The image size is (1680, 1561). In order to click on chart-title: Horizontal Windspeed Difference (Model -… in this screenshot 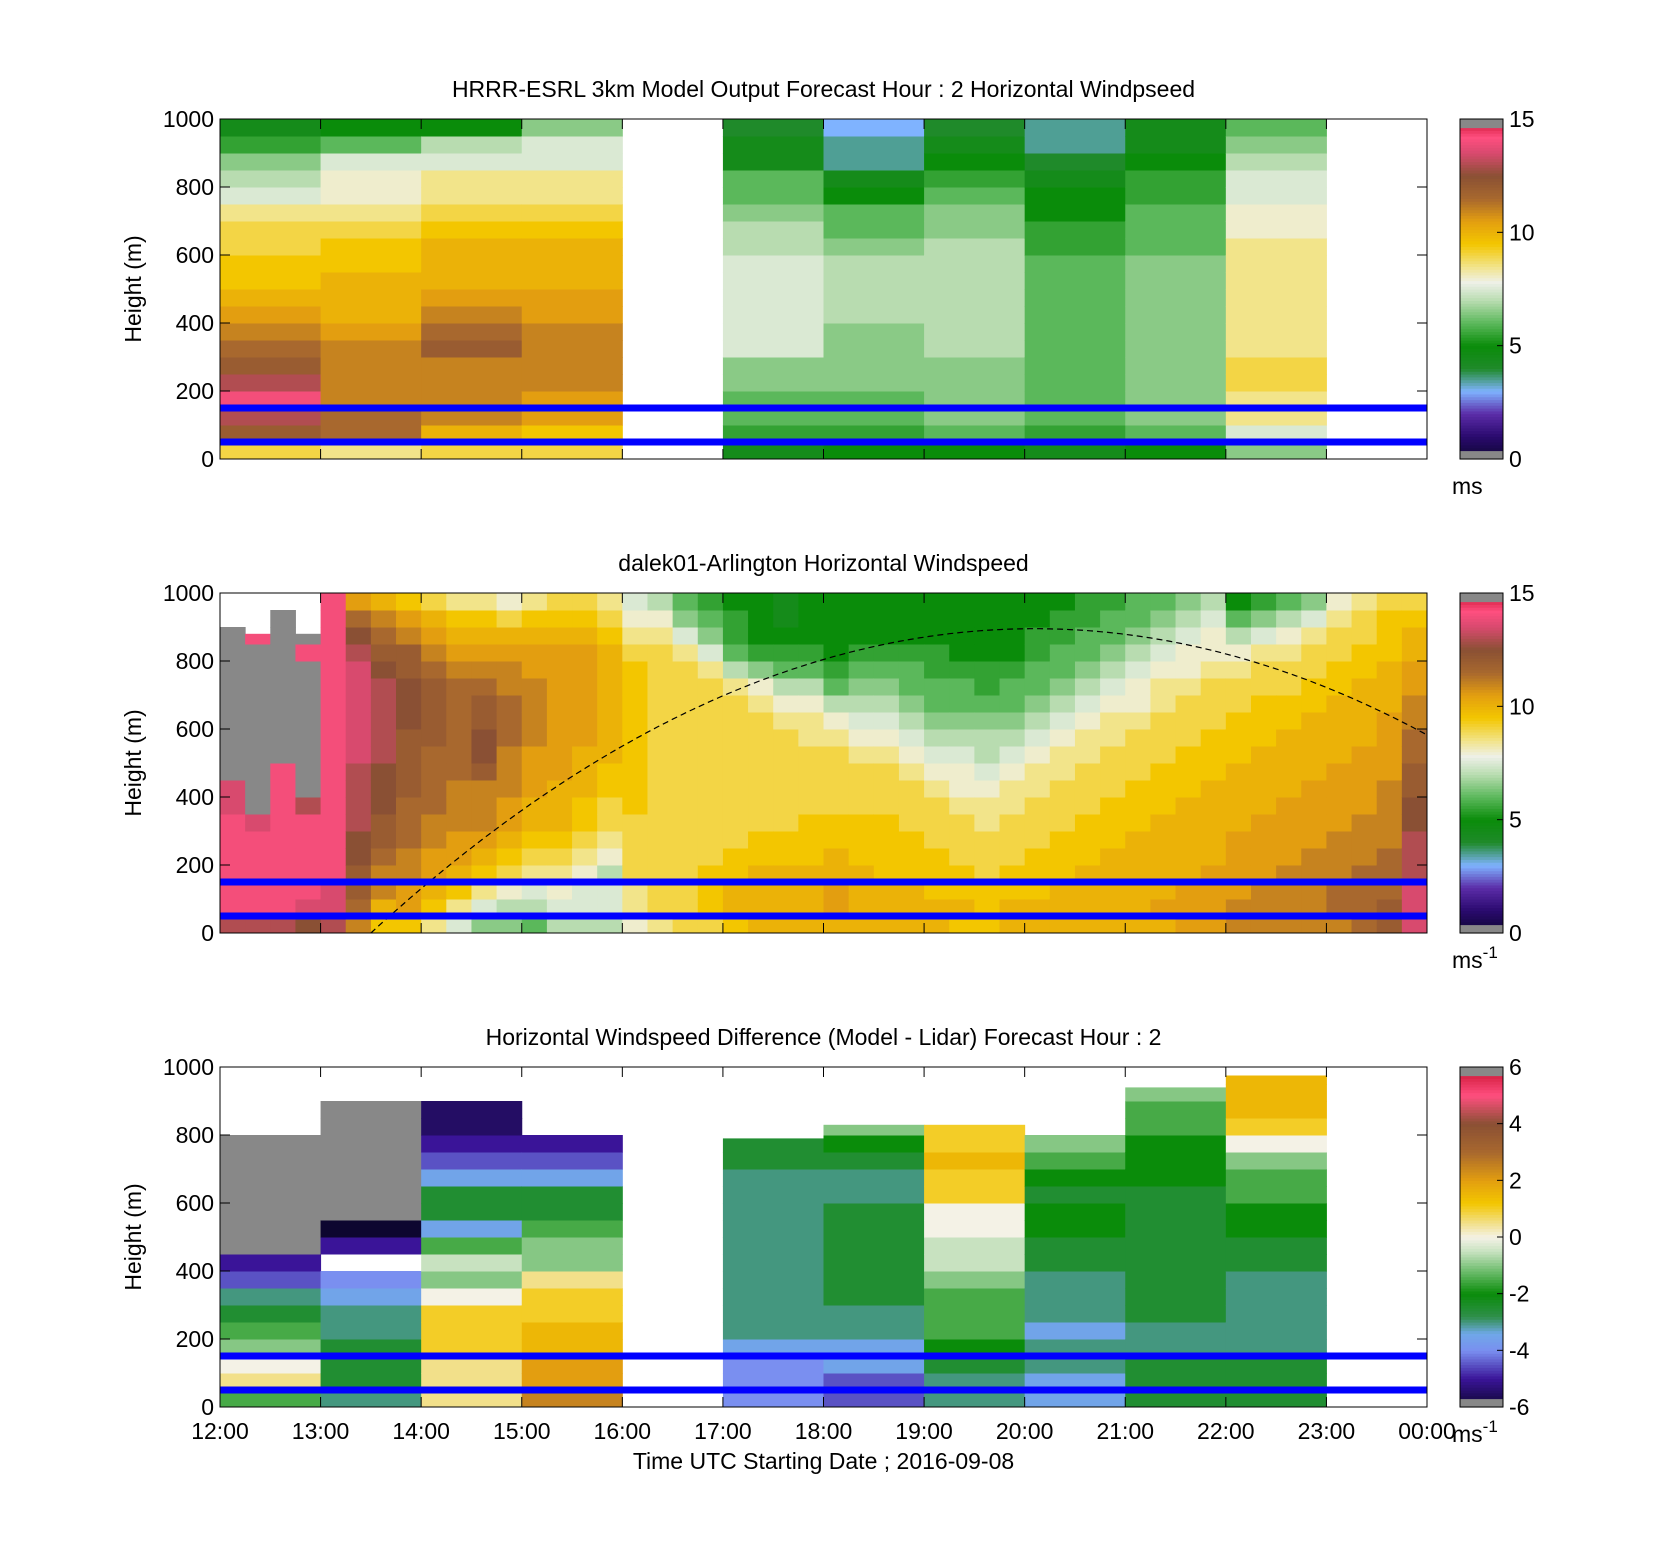, I will do `click(824, 1037)`.